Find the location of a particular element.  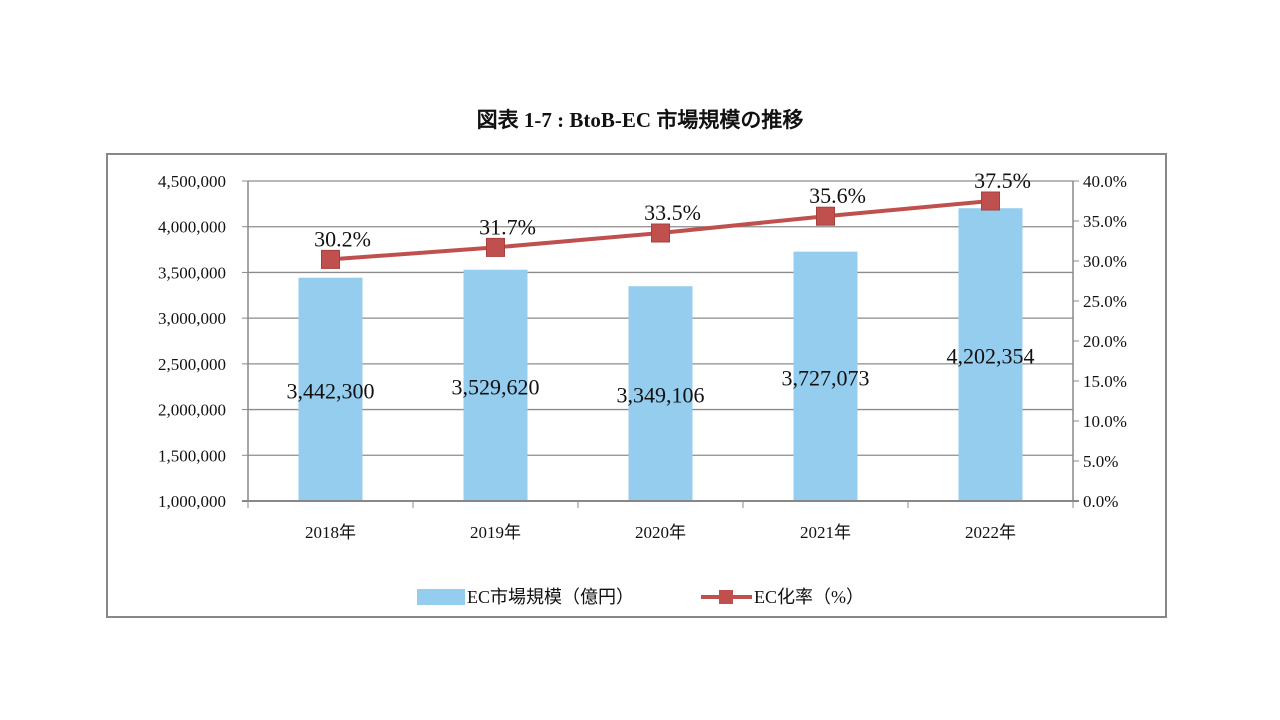

left-tick-label: 4,000,000 is located at coordinates (192, 227).